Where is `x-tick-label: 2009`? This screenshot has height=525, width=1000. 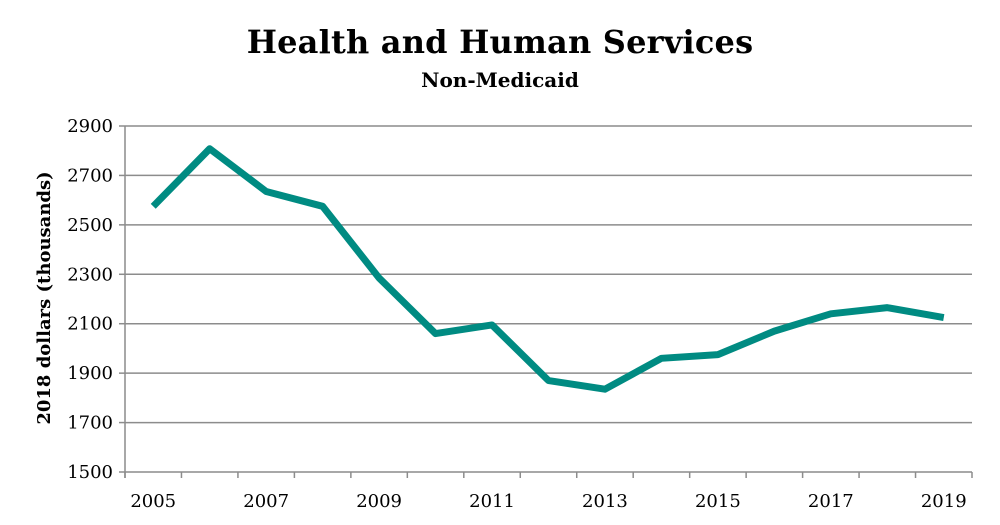
x-tick-label: 2009 is located at coordinates (379, 501).